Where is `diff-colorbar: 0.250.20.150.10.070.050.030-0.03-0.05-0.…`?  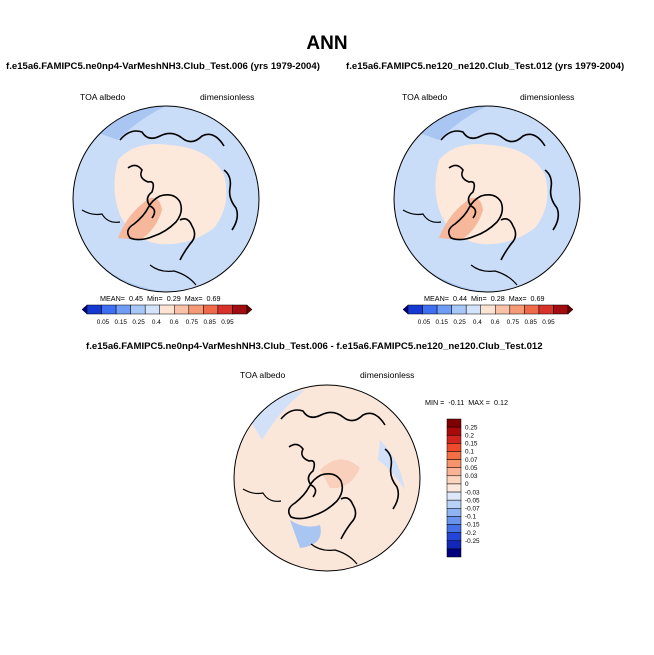 diff-colorbar: 0.250.20.150.10.070.050.030-0.03-0.05-0.… is located at coordinates (463, 488).